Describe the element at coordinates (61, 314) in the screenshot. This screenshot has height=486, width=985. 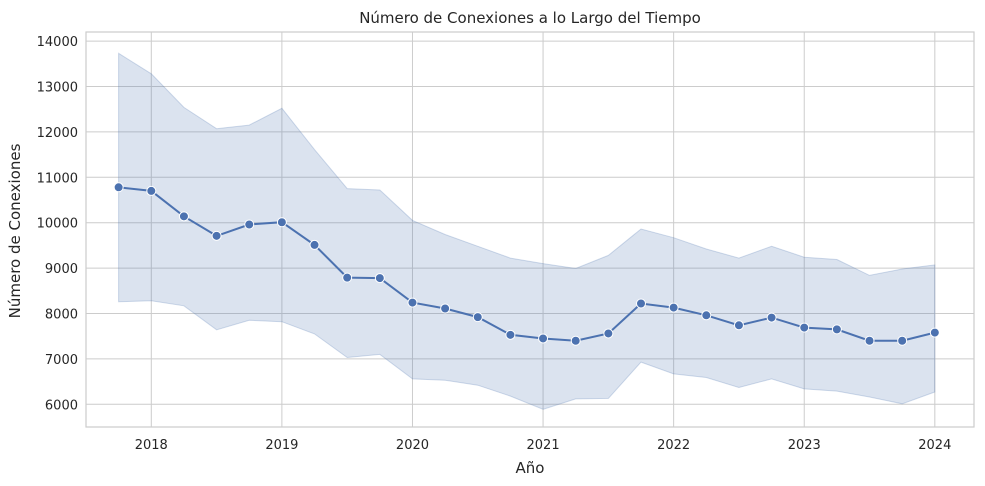
I see `y-tick-label: 8000` at that location.